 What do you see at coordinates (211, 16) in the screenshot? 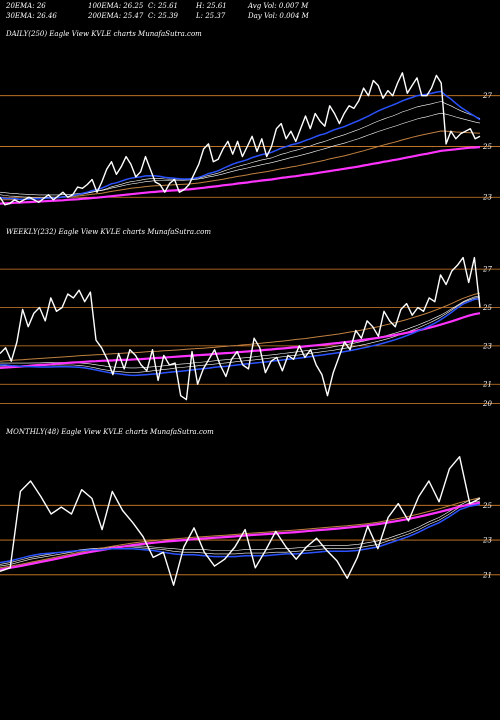
I see `stat-low: L: 25.37` at bounding box center [211, 16].